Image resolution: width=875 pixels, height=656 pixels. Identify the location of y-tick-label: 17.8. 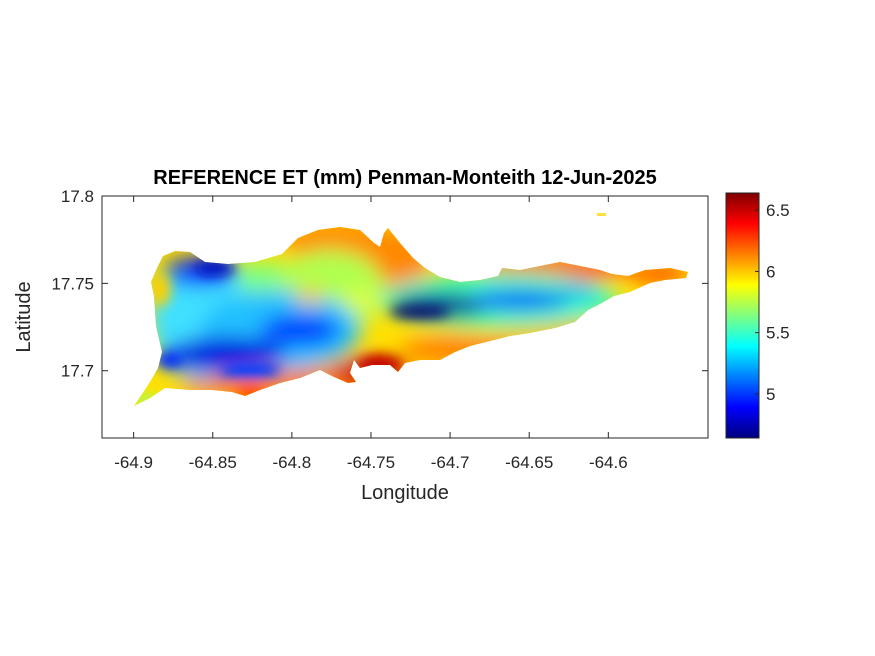
(77, 196).